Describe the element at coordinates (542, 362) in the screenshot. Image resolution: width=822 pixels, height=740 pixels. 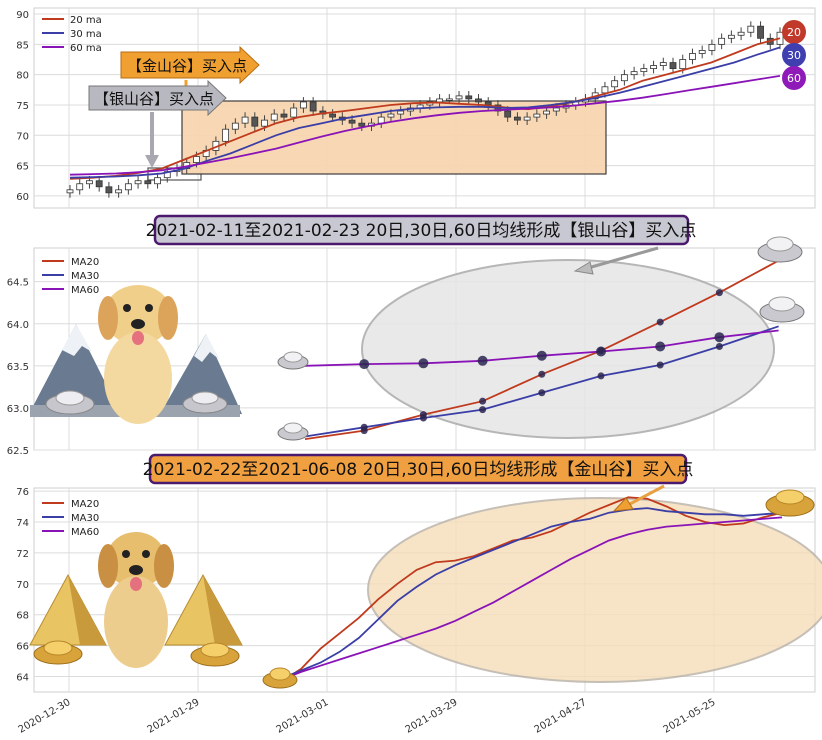
I see `middle-ma-points` at that location.